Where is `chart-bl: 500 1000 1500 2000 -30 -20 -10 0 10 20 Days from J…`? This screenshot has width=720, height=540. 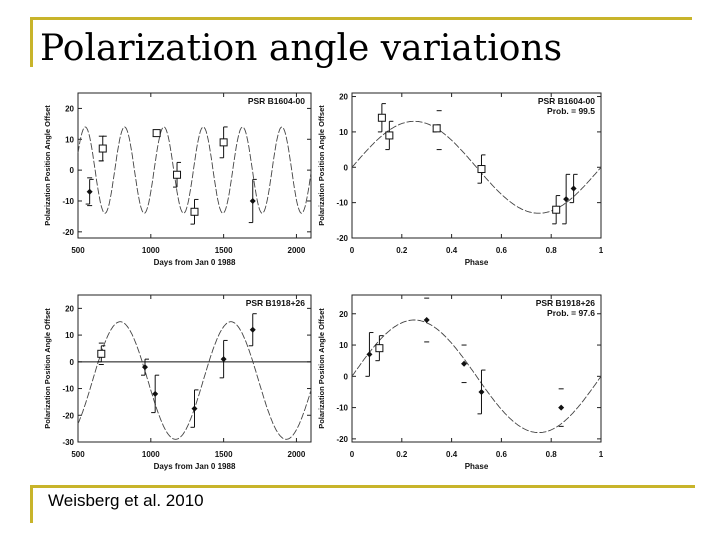 chart-bl: 500 1000 1500 2000 -30 -20 -10 0 10 20 Days from J… is located at coordinates (177, 382).